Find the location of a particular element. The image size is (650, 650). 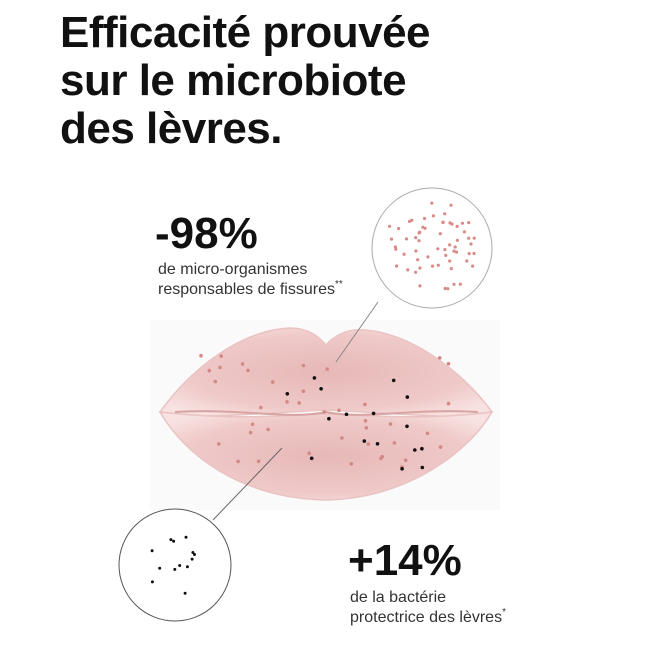

stat-description-text: protectrice des lèvres is located at coordinates (426, 617).